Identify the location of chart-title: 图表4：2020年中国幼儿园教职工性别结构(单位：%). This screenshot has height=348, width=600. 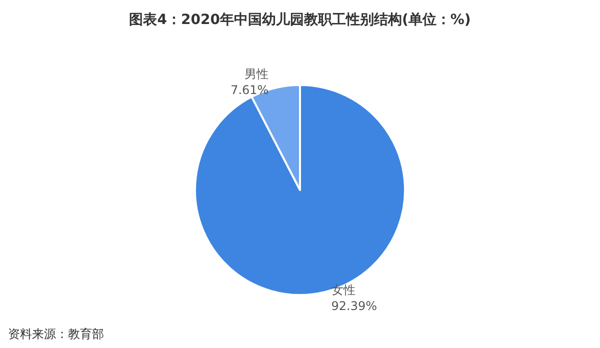
(300, 20).